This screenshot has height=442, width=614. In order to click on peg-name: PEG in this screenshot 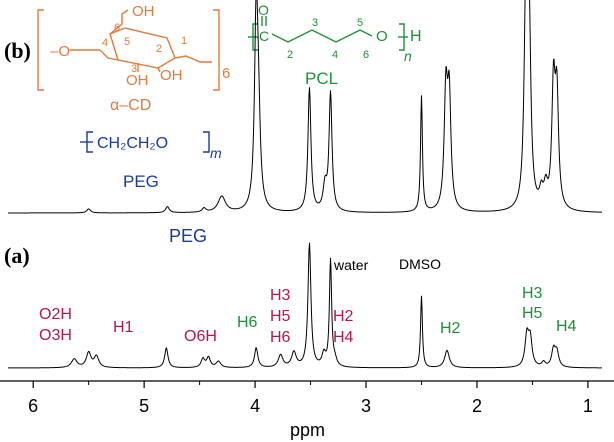, I will do `click(141, 181)`.